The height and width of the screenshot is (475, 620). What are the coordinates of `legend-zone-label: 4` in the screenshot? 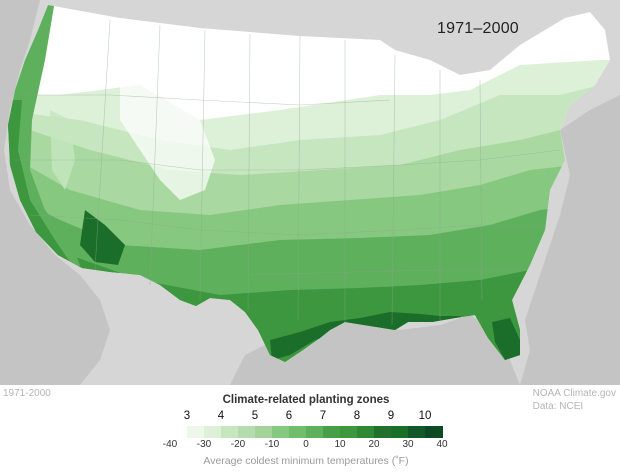 It's located at (221, 416).